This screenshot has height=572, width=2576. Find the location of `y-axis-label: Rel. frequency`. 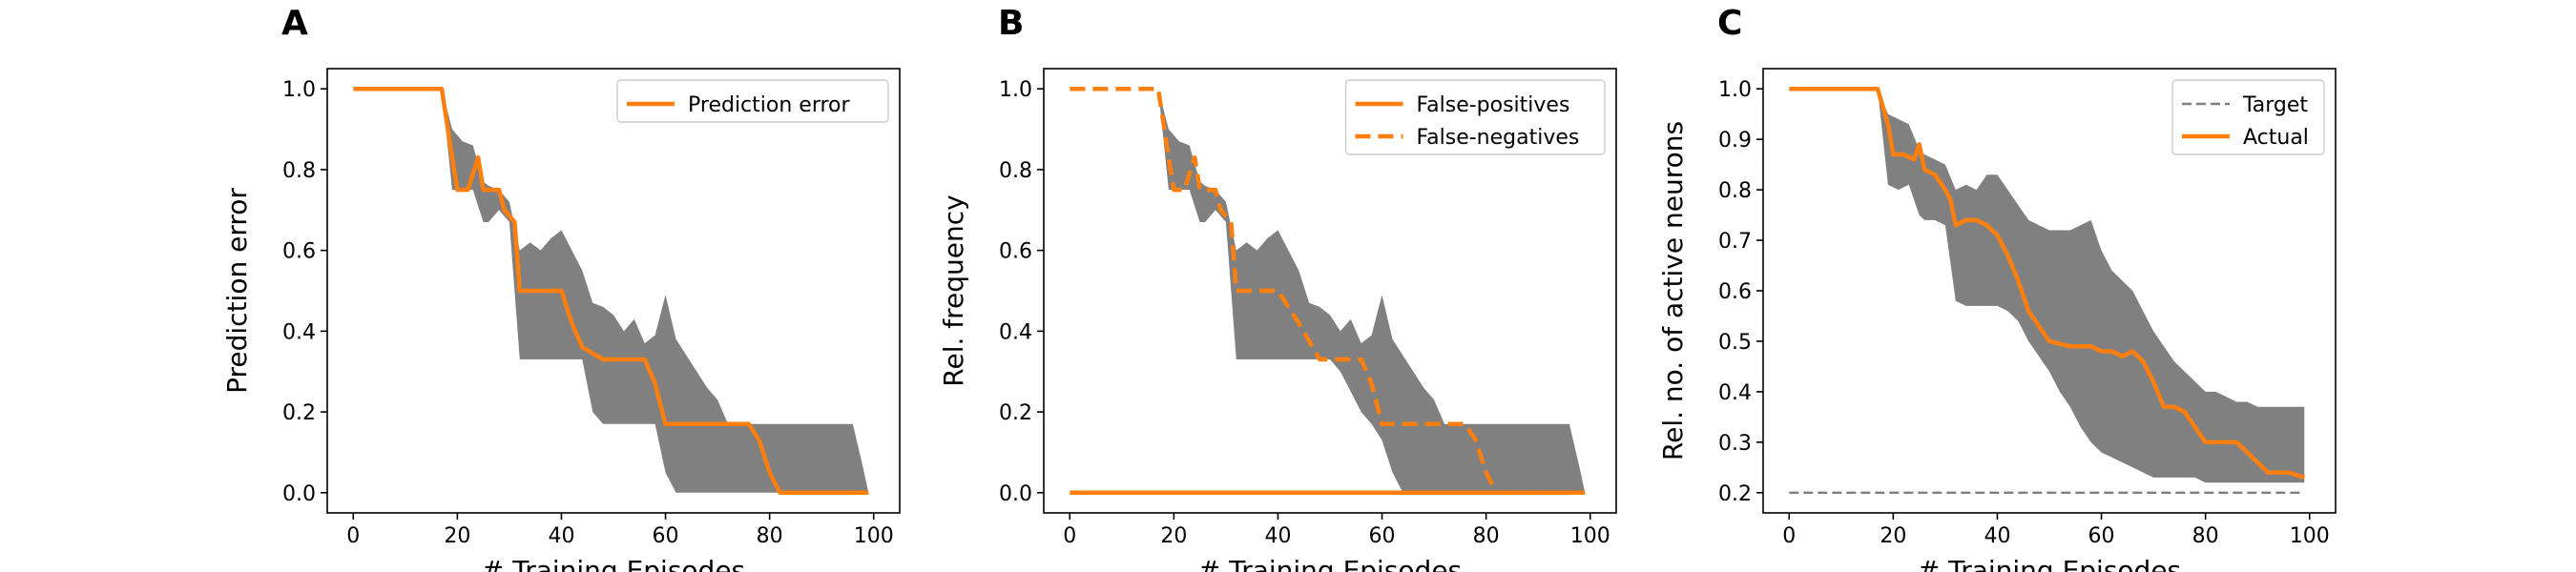

y-axis-label: Rel. frequency is located at coordinates (953, 290).